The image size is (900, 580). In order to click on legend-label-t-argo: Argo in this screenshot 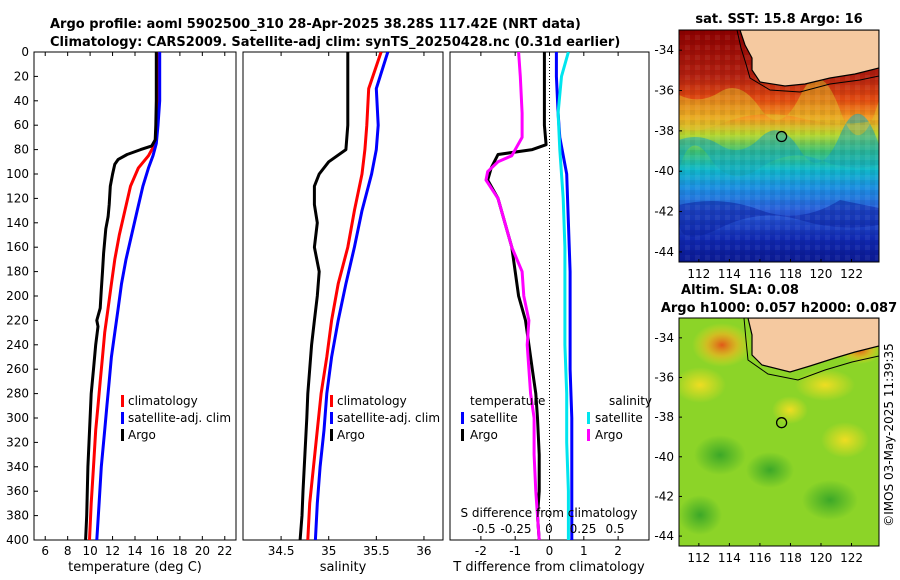, I will do `click(484, 435)`.